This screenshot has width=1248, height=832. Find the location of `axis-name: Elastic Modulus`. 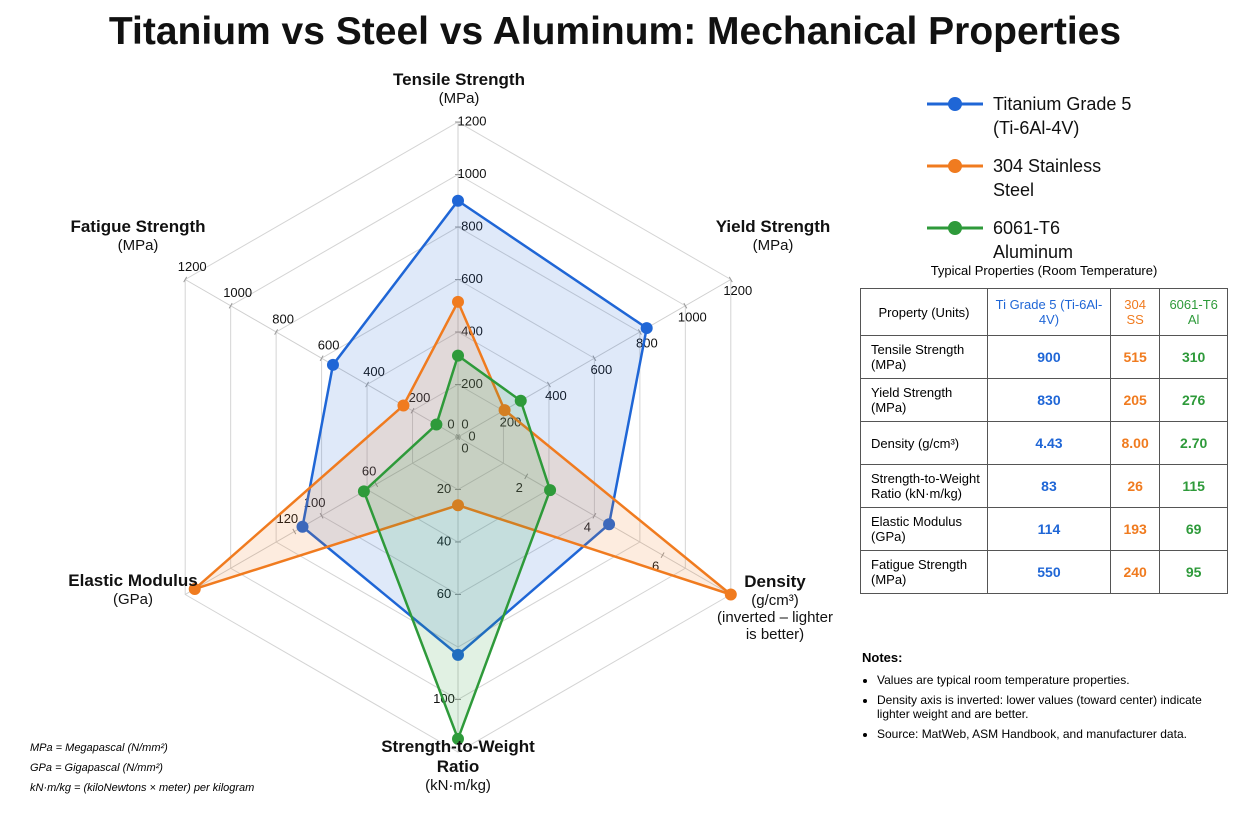

axis-name: Elastic Modulus is located at coordinates (133, 580).